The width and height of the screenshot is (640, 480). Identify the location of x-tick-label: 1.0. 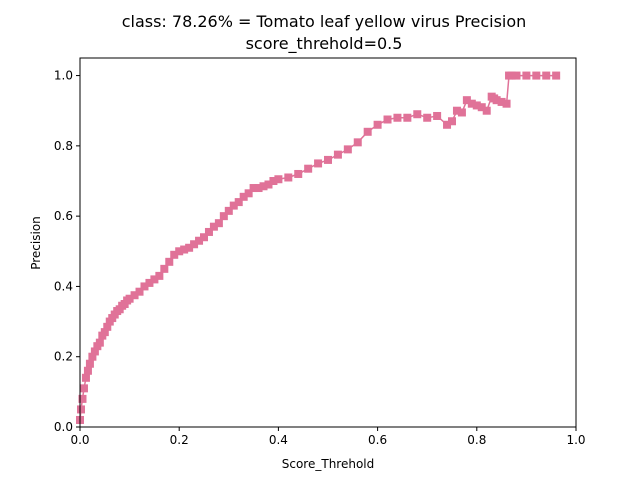
(575, 440).